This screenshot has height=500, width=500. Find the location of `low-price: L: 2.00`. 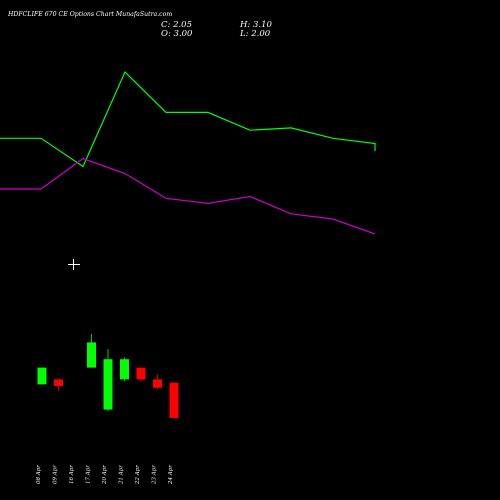

low-price: L: 2.00 is located at coordinates (255, 34).